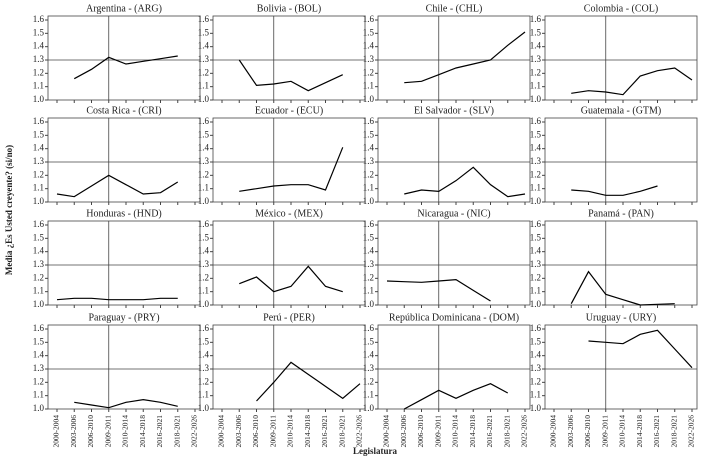  What do you see at coordinates (124, 213) in the screenshot?
I see `panel-title: Honduras - (HND)` at bounding box center [124, 213].